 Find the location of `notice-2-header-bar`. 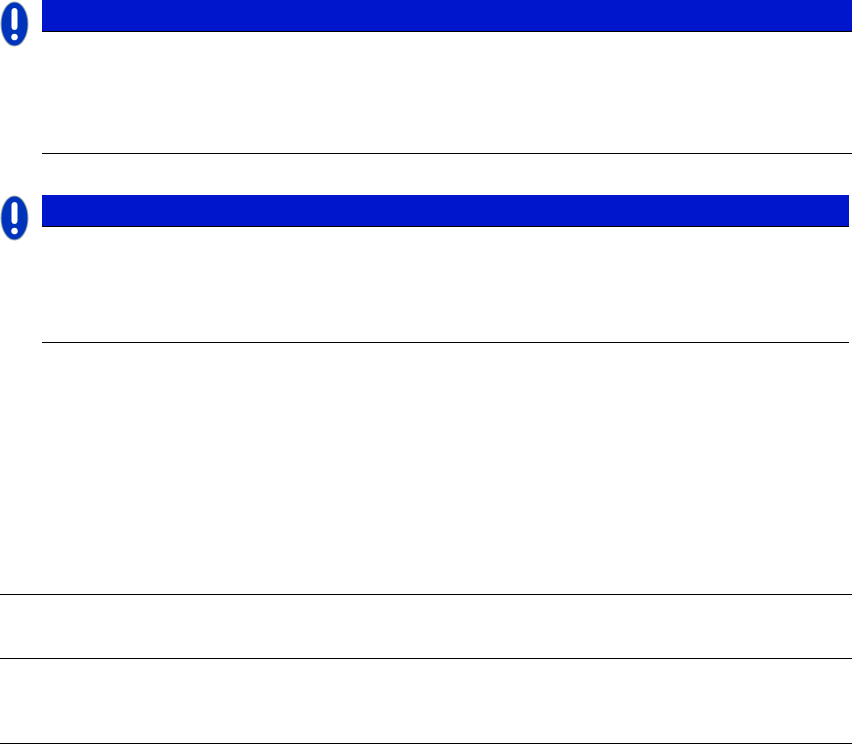

notice-2-header-bar is located at coordinates (445, 211).